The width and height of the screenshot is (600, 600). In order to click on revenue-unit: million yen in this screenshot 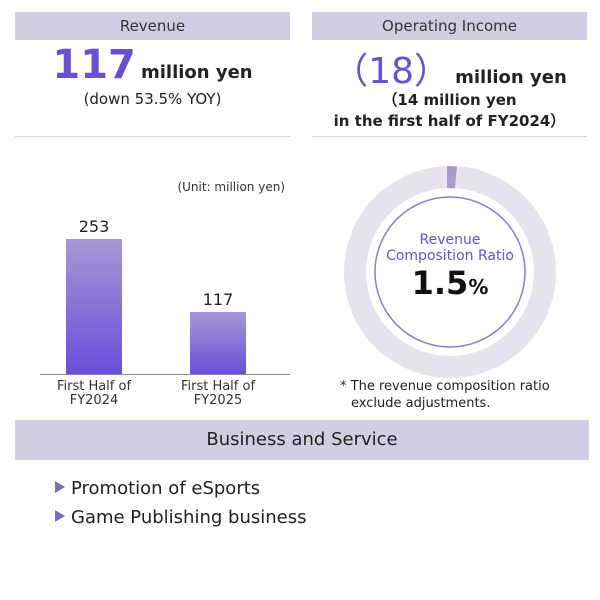, I will do `click(196, 72)`.